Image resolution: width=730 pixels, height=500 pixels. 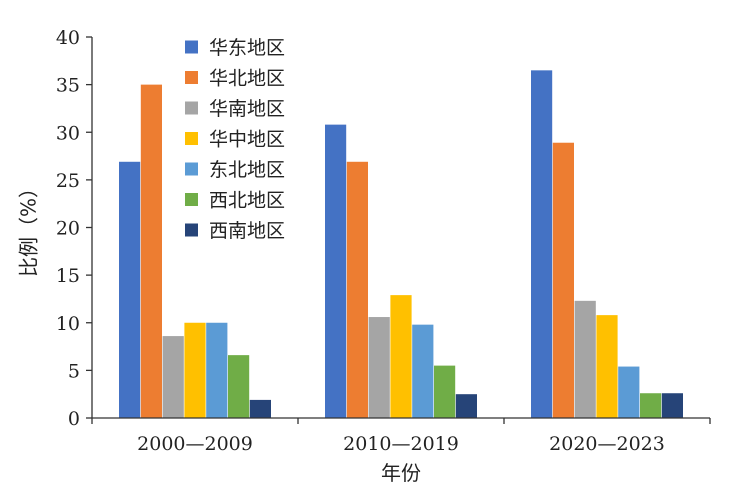 What do you see at coordinates (607, 444) in the screenshot?
I see `x-category-label: 2020—2023` at bounding box center [607, 444].